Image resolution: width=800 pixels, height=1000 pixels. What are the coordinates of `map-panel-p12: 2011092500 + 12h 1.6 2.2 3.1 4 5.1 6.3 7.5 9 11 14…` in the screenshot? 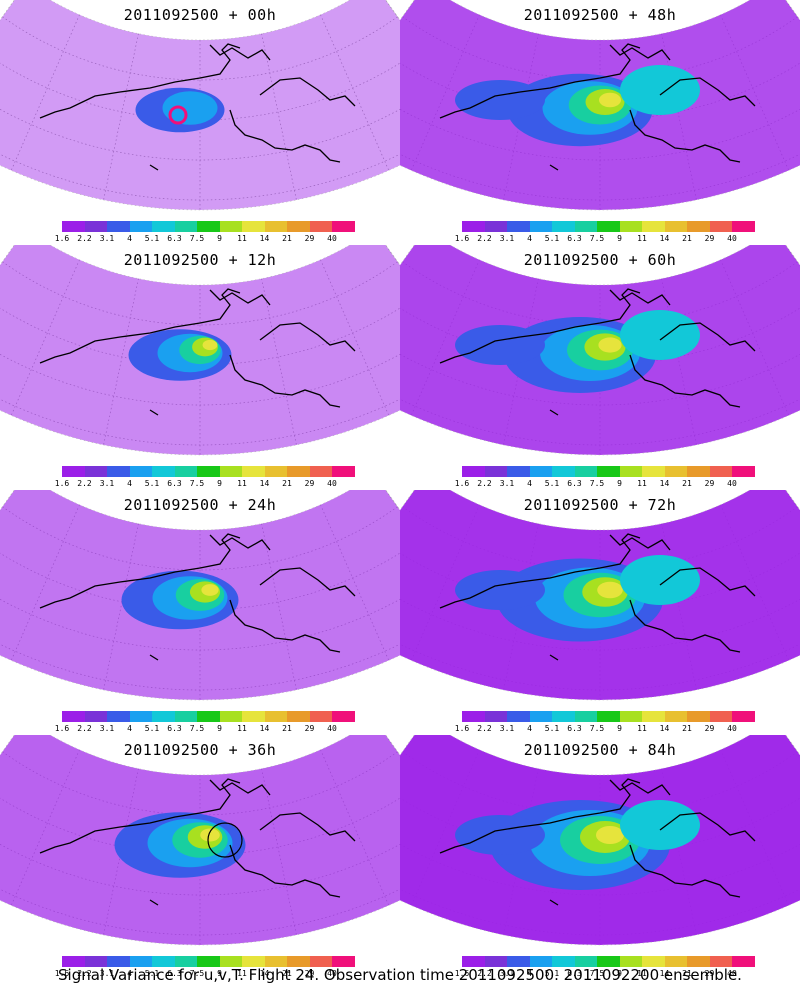 It's located at (200, 367).